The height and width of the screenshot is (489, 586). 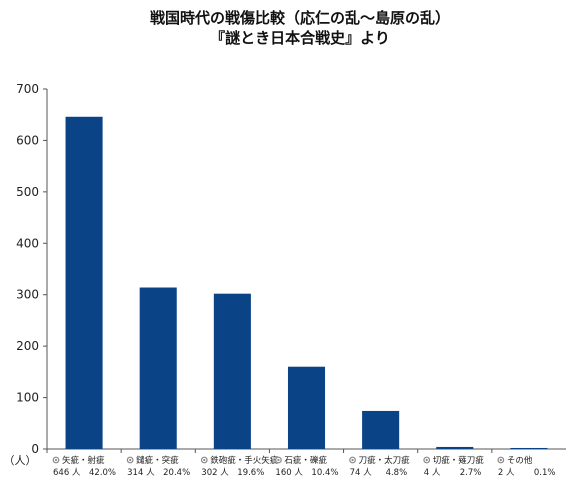 I want to click on x-category-percent: 4.8%, so click(x=397, y=473).